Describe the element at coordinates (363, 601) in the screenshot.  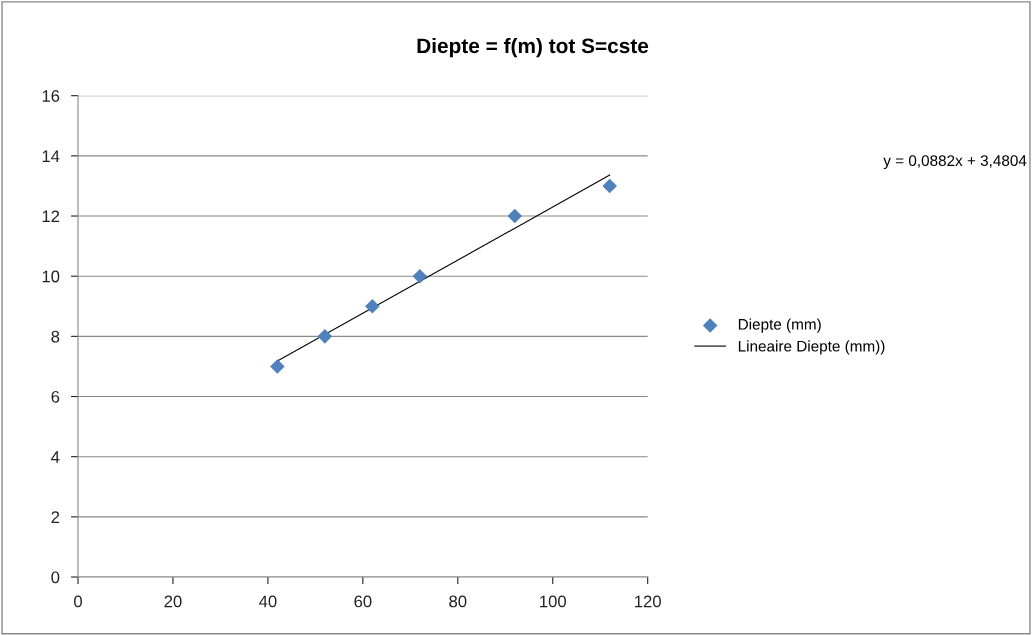
I see `x-tick-label: 60` at that location.